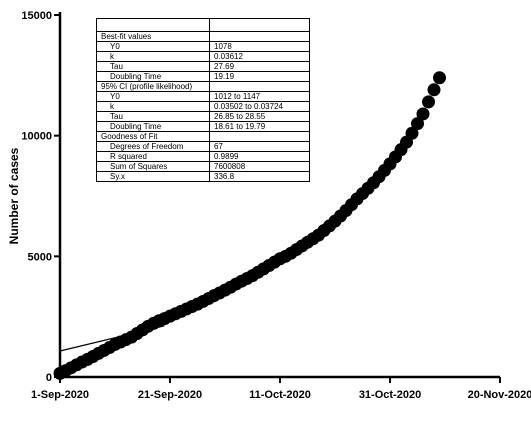 This screenshot has height=421, width=531. Describe the element at coordinates (259, 146) in the screenshot. I see `fit-table-value: 67` at that location.